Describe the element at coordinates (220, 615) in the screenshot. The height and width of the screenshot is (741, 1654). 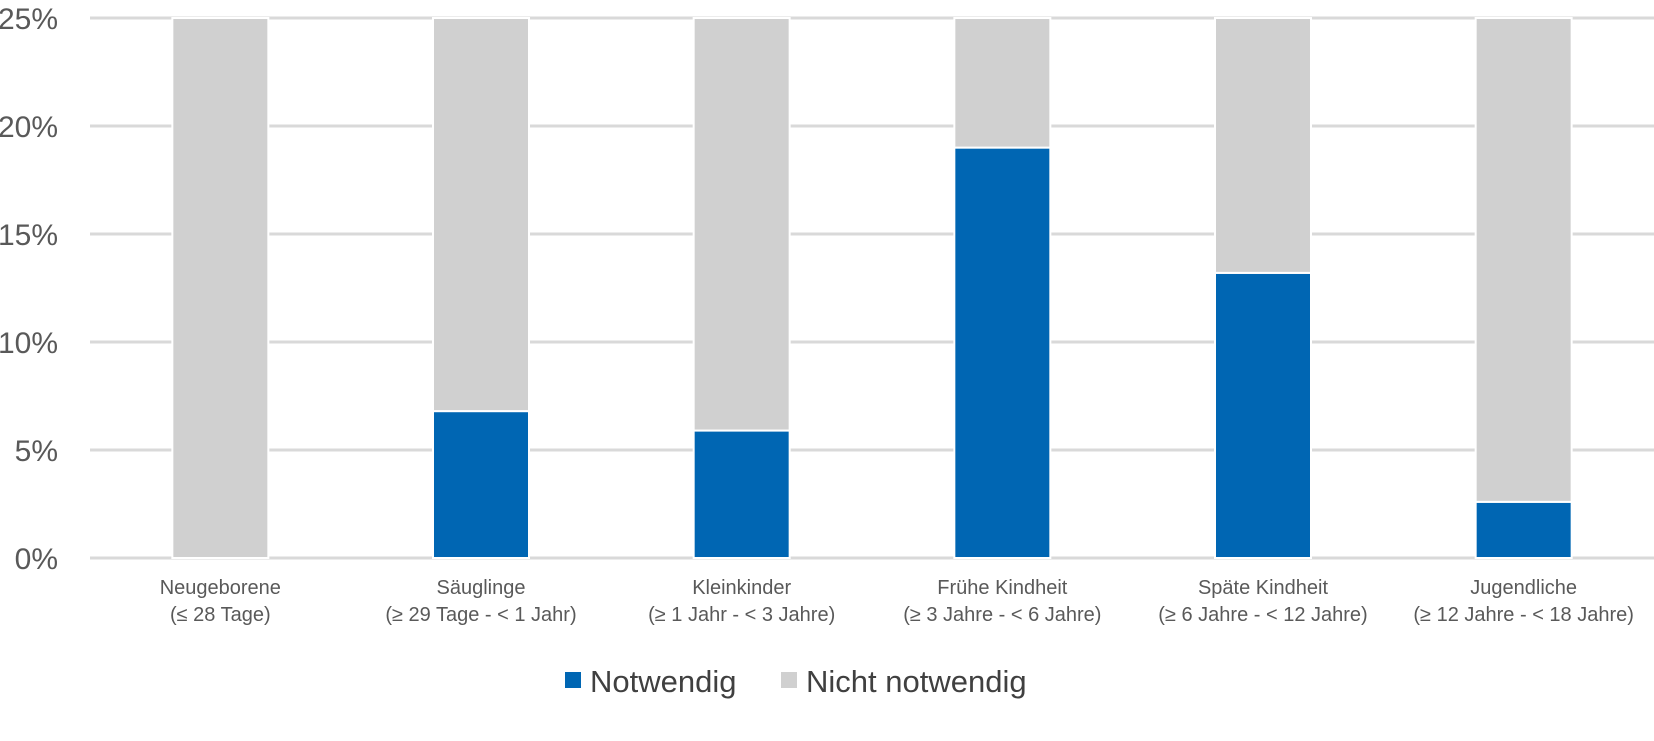
I see `x-tick-sublabel: (≤ 28 Tage)` at that location.